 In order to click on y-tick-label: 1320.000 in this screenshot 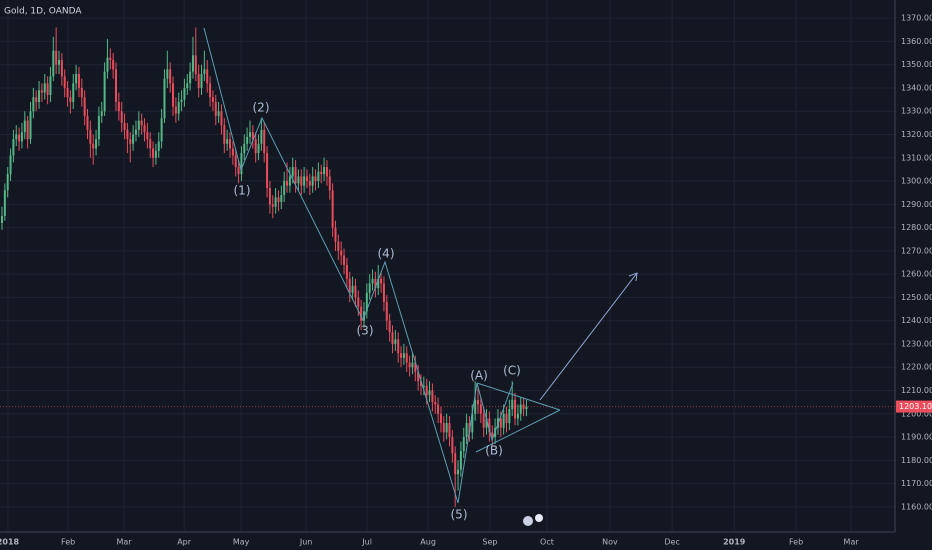, I will do `click(916, 134)`.